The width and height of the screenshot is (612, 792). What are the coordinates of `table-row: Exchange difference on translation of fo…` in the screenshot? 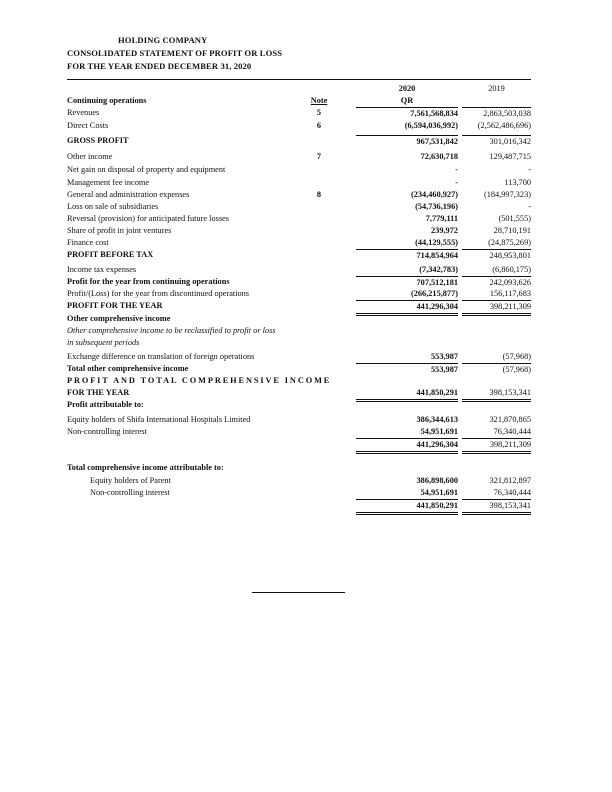 It's located at (306, 357).